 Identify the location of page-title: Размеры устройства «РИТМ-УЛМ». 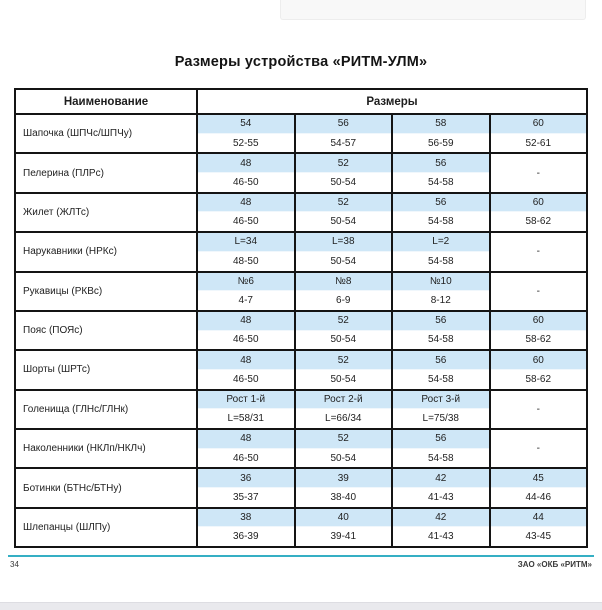
(301, 62).